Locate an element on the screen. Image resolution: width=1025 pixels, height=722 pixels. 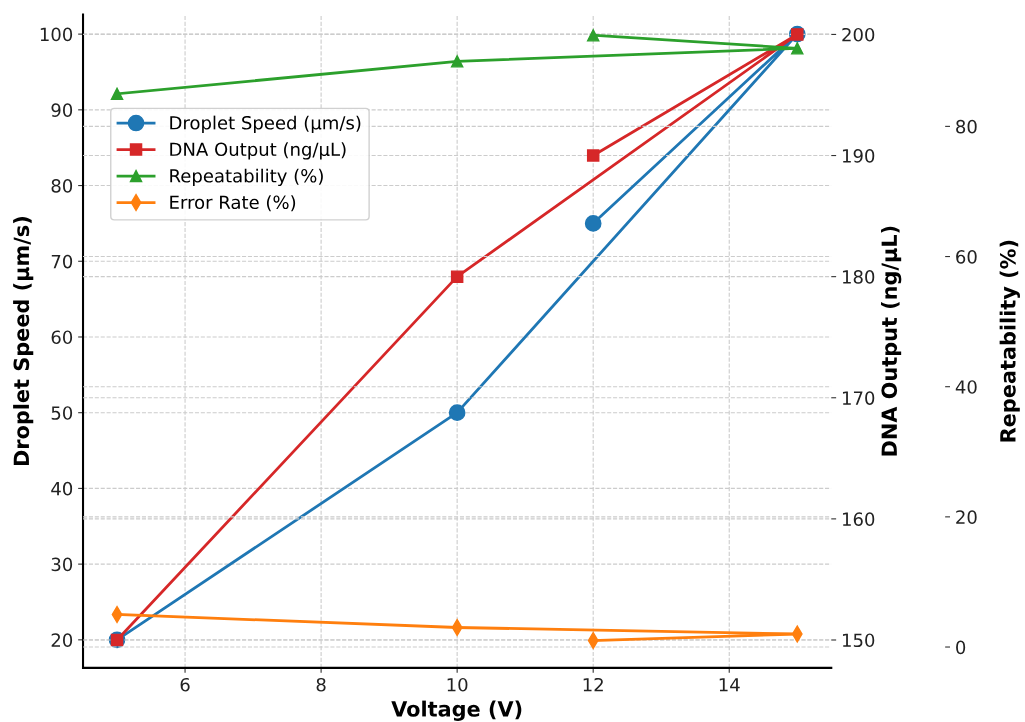
legend-label: Error Rate (%) is located at coordinates (233, 203).